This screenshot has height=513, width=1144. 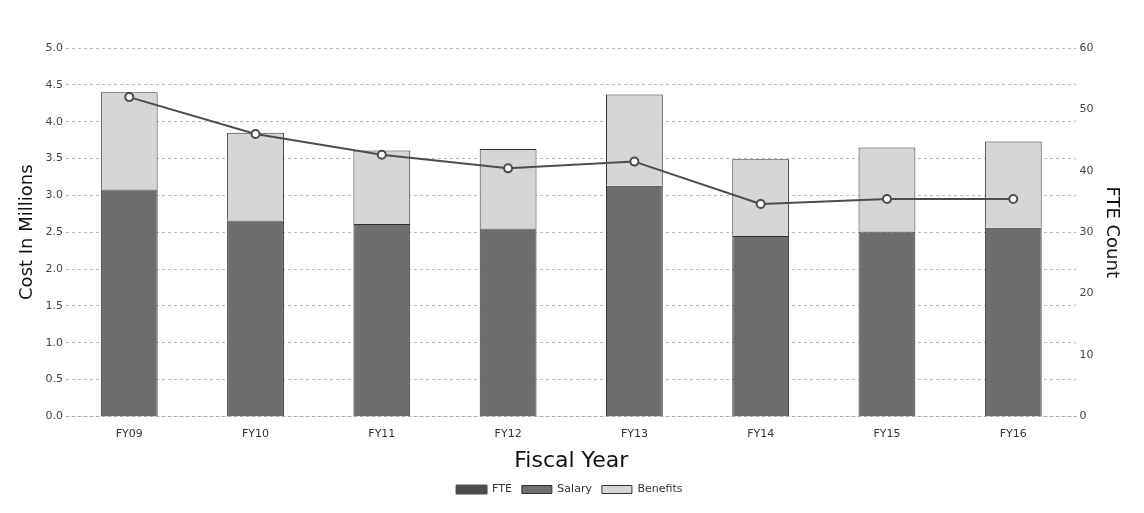 What do you see at coordinates (572, 459) in the screenshot?
I see `x-axis-title: Fiscal Year` at bounding box center [572, 459].